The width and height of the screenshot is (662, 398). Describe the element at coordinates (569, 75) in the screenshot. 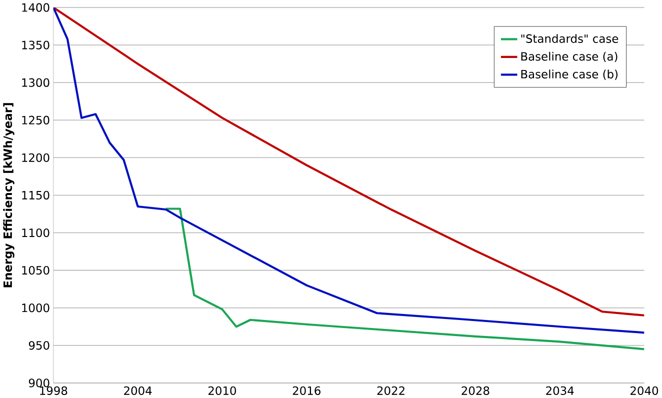

I see `legend-label: Baseline case (b)` at that location.